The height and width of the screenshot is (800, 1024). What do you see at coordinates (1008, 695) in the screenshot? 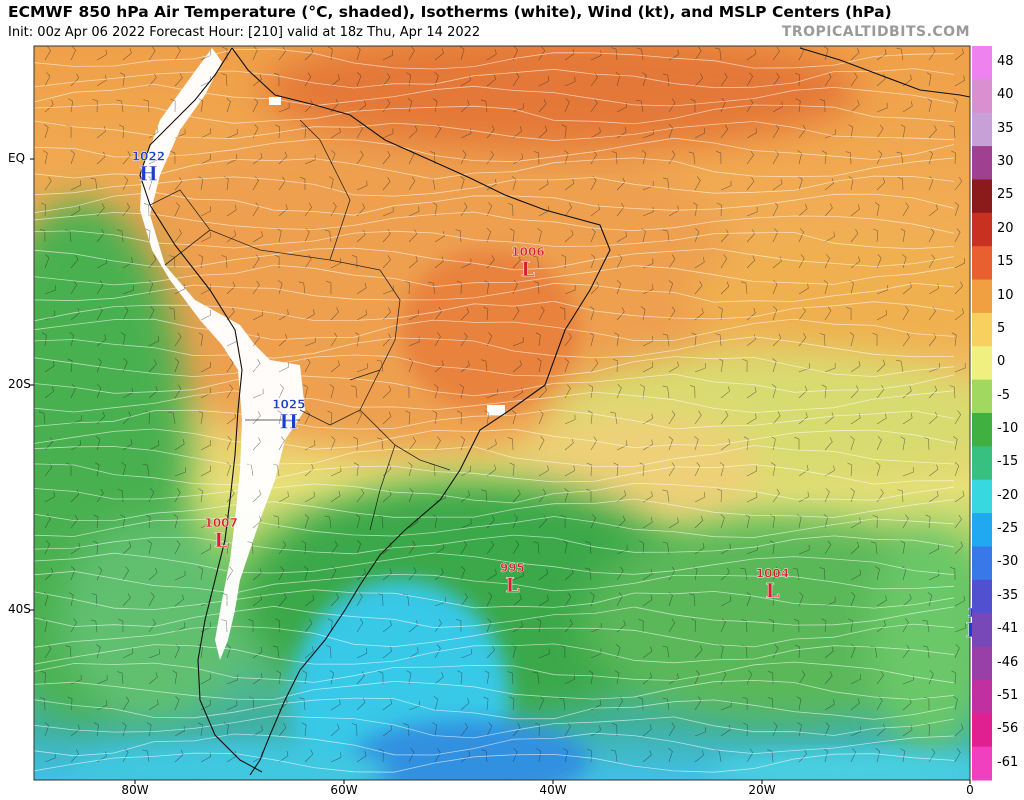
I see `colorbar-label: -51` at bounding box center [1008, 695].